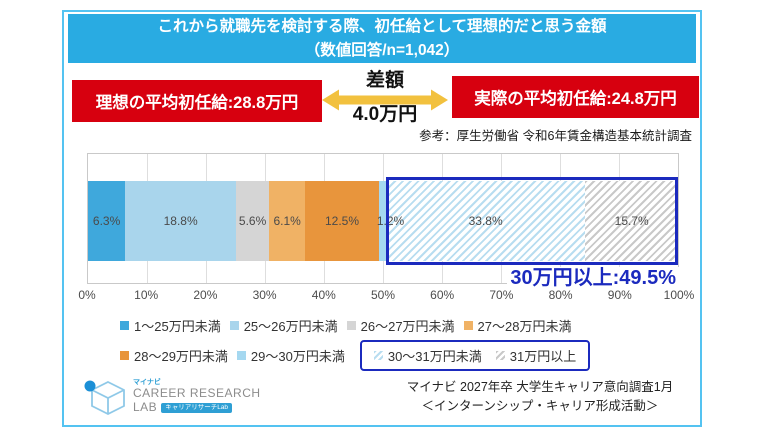 The width and height of the screenshot is (770, 433). I want to click on bar-segment-label: 18.8%, so click(180, 221).